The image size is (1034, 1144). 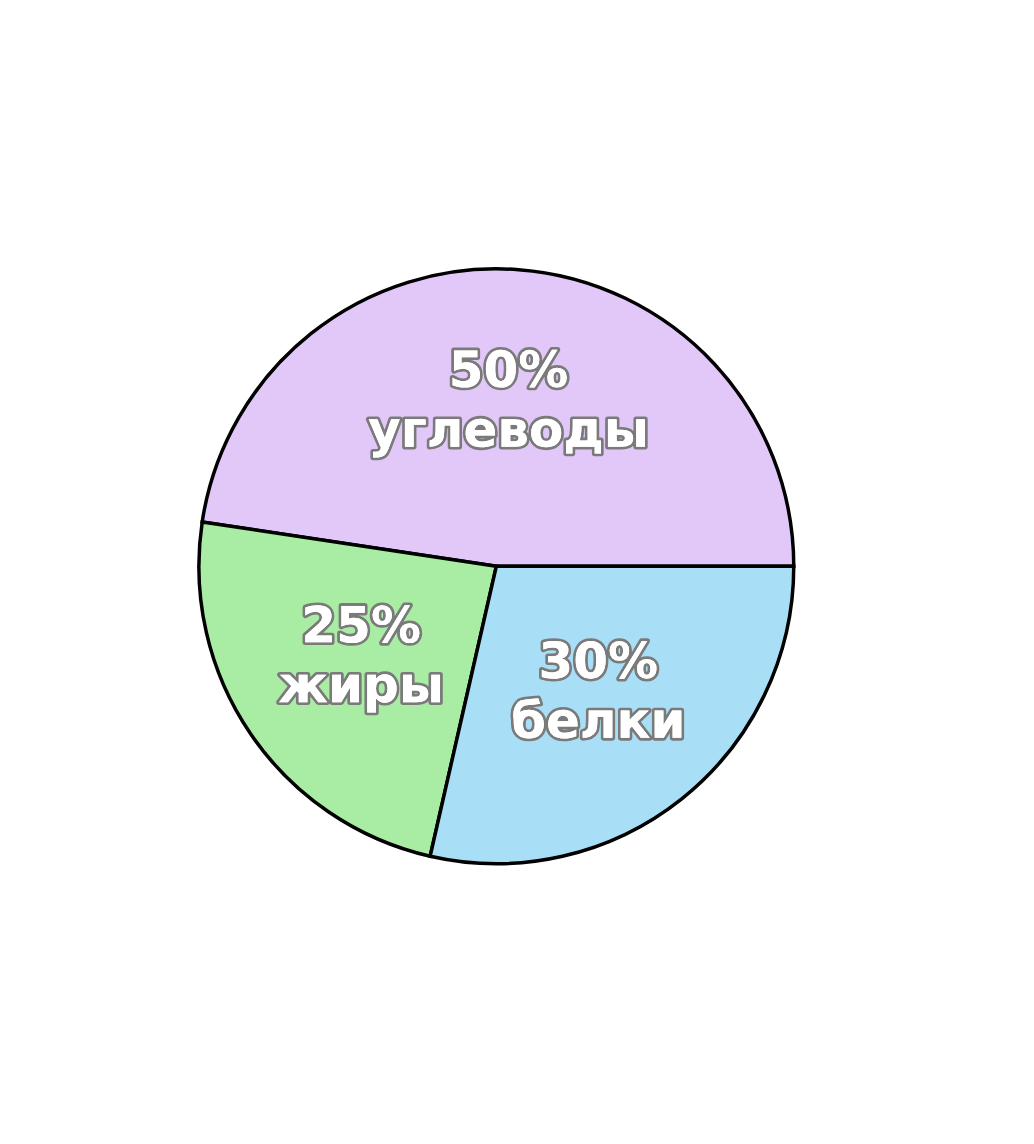 I want to click on data-label: 50%, so click(x=509, y=368).